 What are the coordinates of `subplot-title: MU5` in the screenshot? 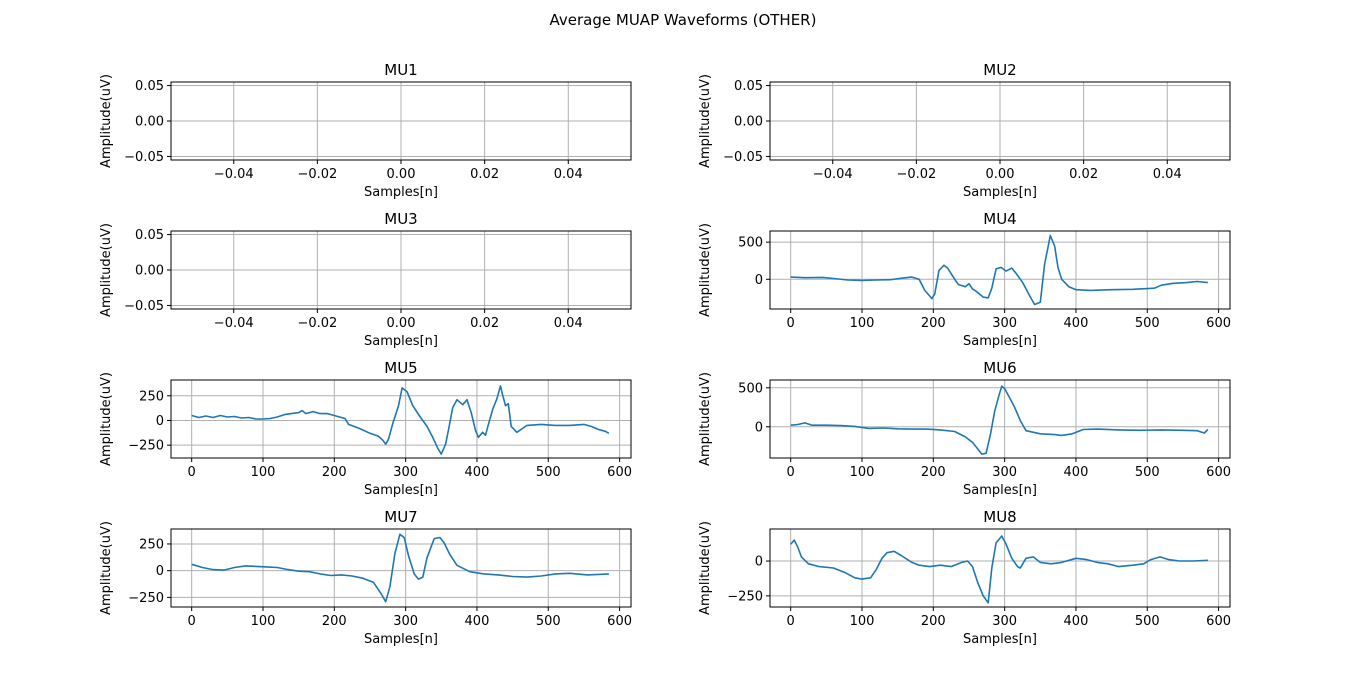 It's located at (400, 368).